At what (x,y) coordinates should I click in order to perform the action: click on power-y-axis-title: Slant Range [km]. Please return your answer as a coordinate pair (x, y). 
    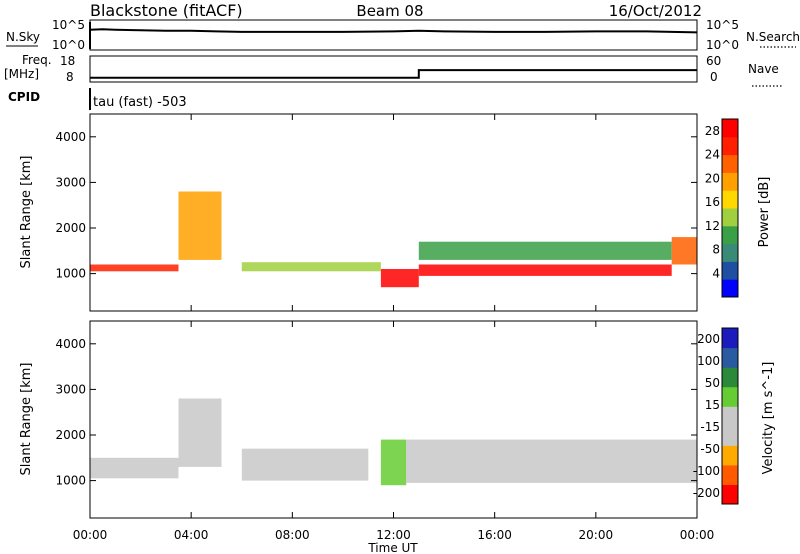
    Looking at the image, I should click on (26, 212).